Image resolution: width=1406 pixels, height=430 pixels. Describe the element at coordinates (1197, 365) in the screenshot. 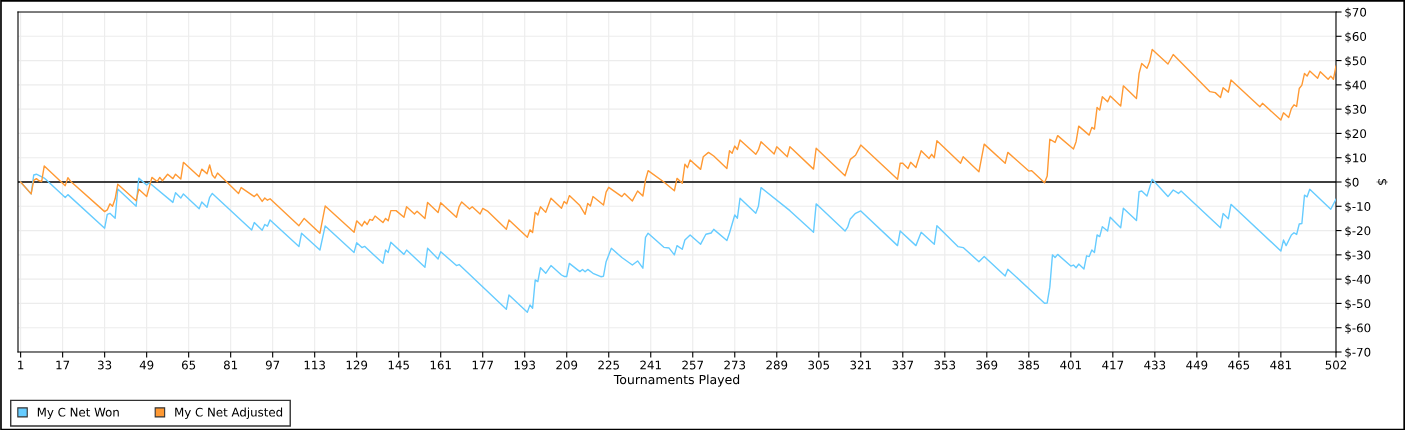

I see `x-tick-label: 449` at that location.